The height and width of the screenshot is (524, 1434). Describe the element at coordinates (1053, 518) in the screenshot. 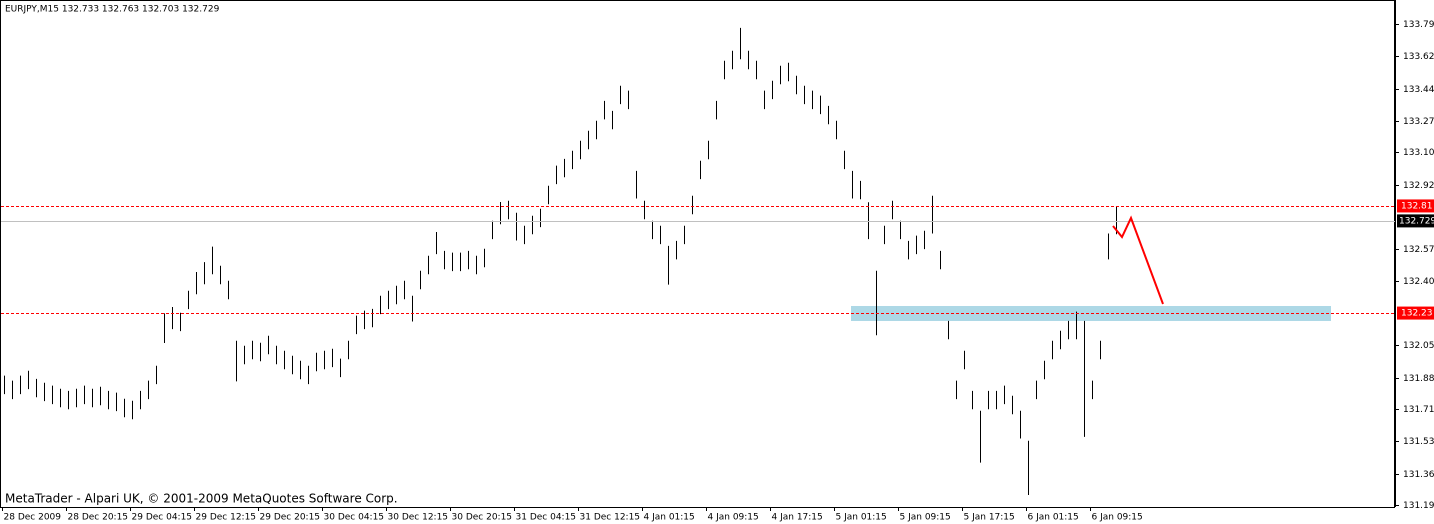

I see `x-tick-label: 6 Jan 01:15` at that location.